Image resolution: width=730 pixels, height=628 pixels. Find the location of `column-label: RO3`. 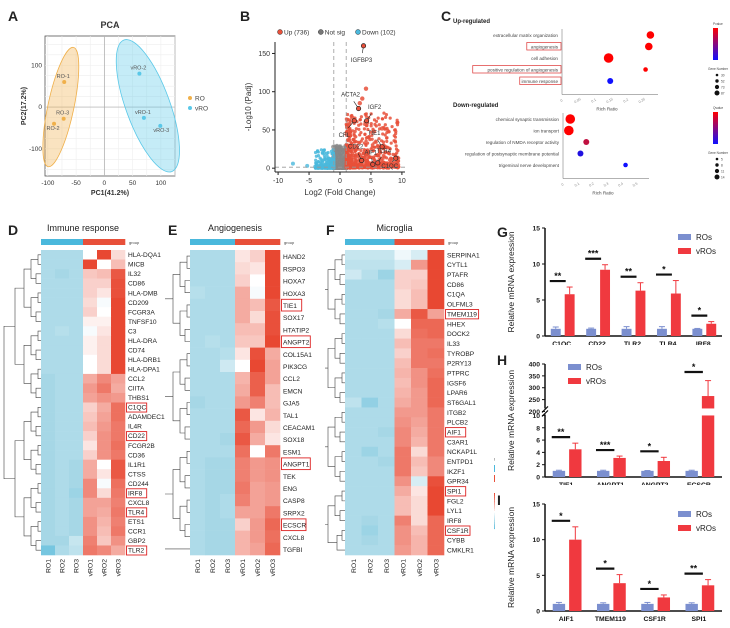

column-label: RO3 is located at coordinates (77, 566).